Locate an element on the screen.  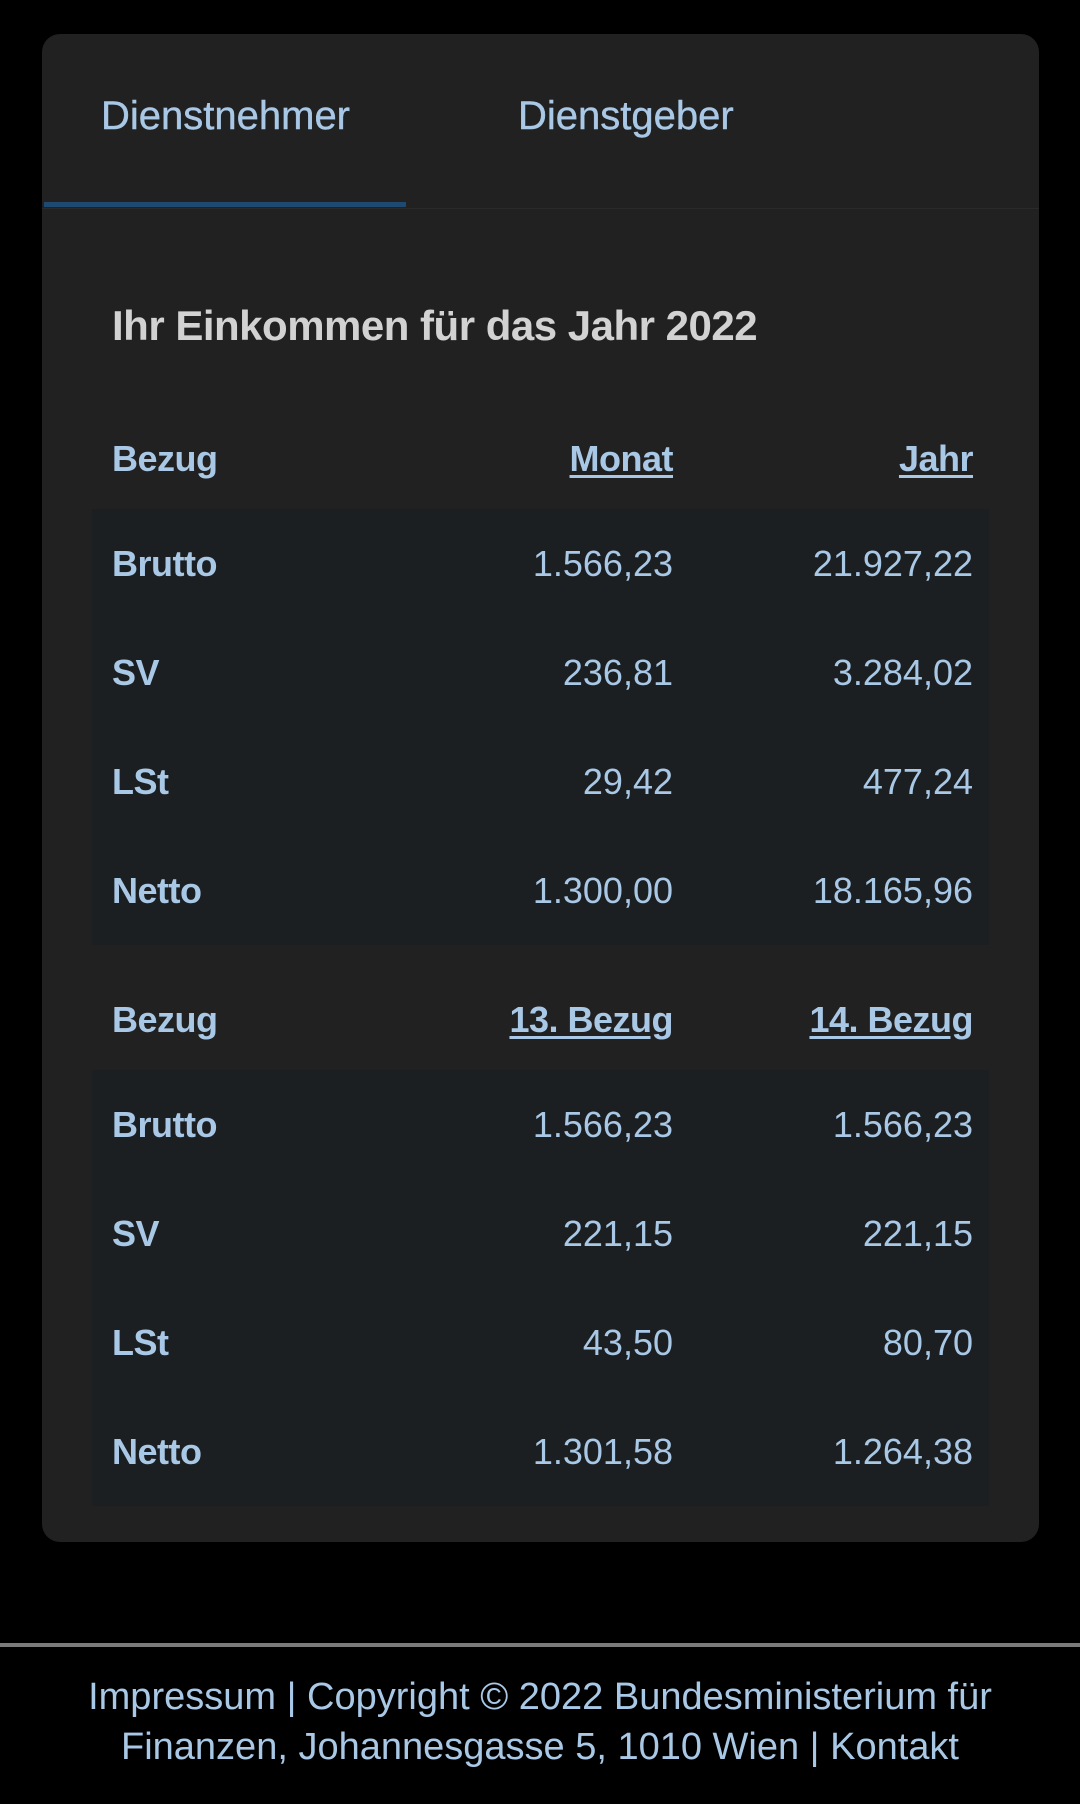
active-tab-indicator is located at coordinates (225, 204).